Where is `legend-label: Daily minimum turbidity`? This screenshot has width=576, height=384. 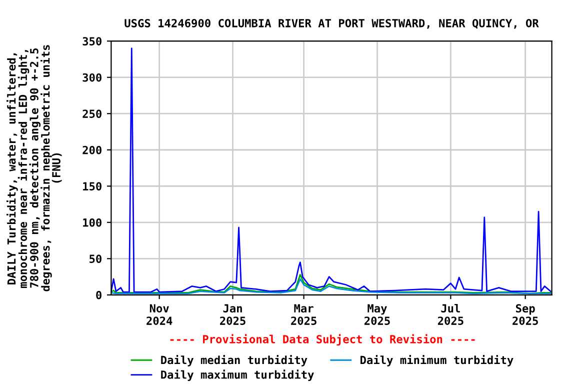 legend-label: Daily minimum turbidity is located at coordinates (437, 360).